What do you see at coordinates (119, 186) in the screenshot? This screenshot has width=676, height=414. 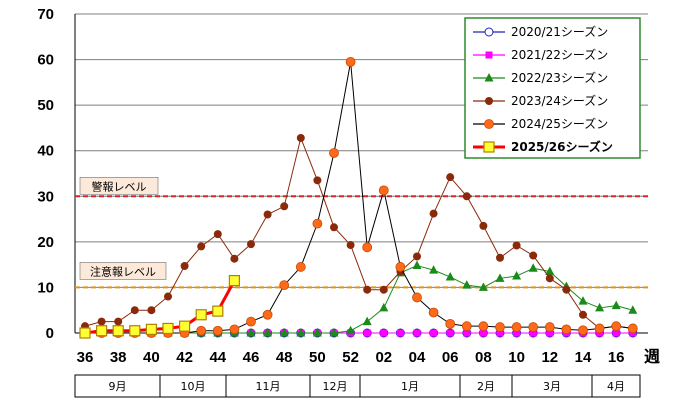 I see `threshold-label: 警報レベル` at bounding box center [119, 186].